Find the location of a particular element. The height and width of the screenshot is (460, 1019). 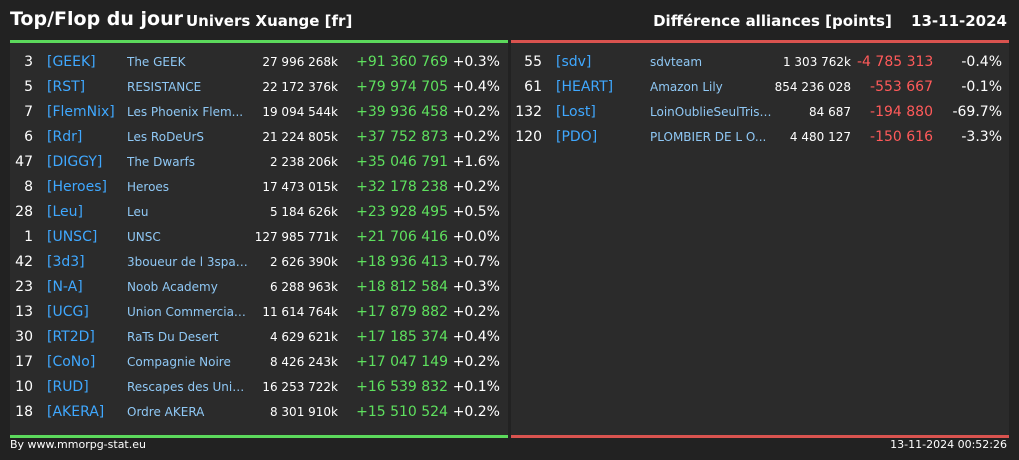

alliance-tag: [AKERA] is located at coordinates (76, 412).